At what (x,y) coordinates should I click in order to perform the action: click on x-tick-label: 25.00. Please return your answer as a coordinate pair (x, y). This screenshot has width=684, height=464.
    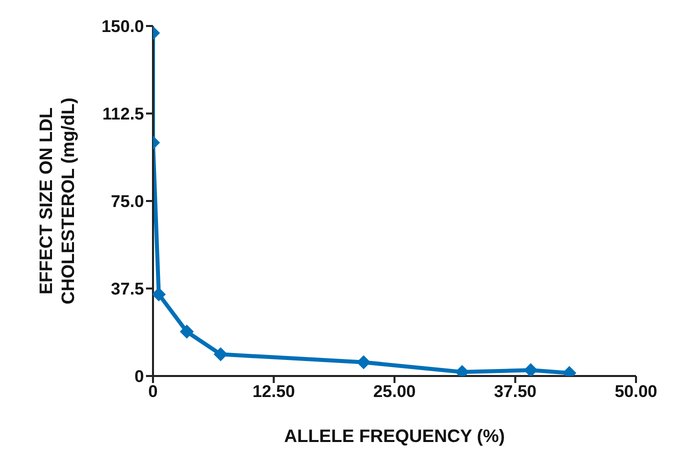
    Looking at the image, I should click on (394, 392).